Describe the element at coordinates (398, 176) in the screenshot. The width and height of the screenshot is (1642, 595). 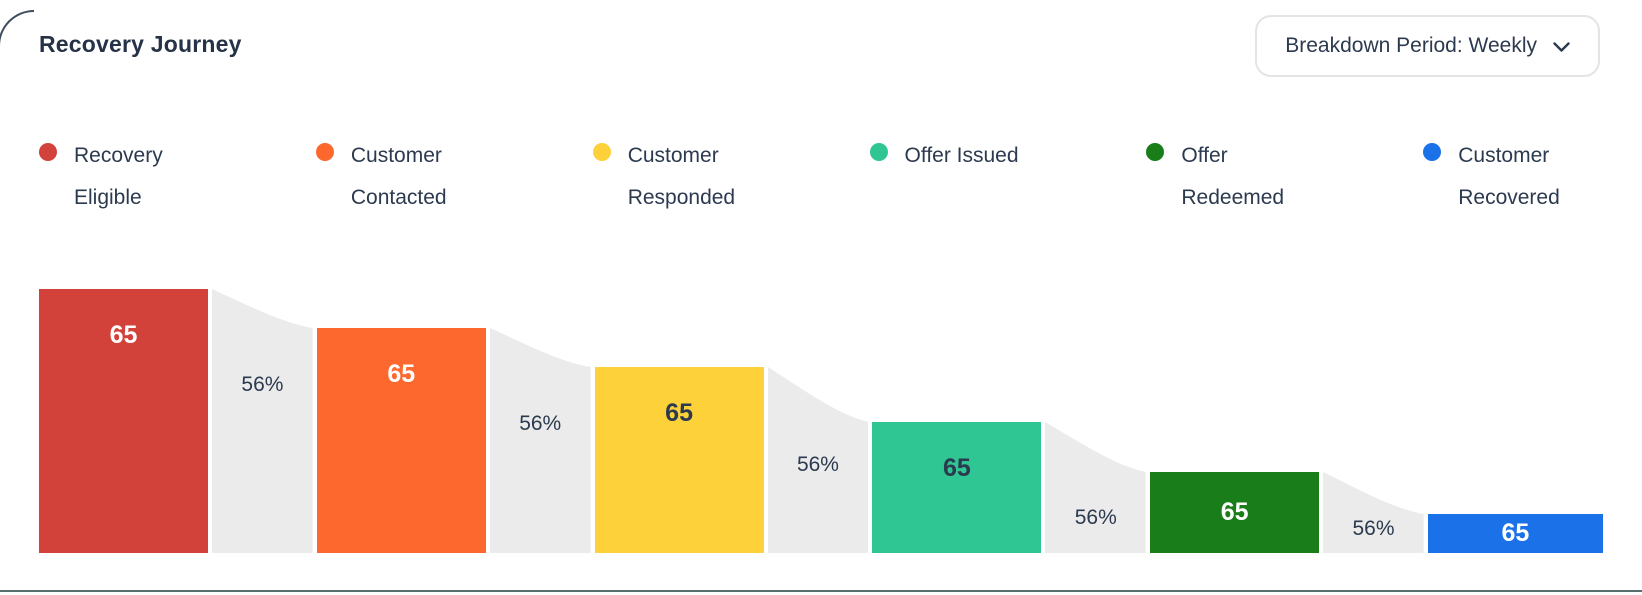
I see `legend-label: Customer Contacted` at that location.